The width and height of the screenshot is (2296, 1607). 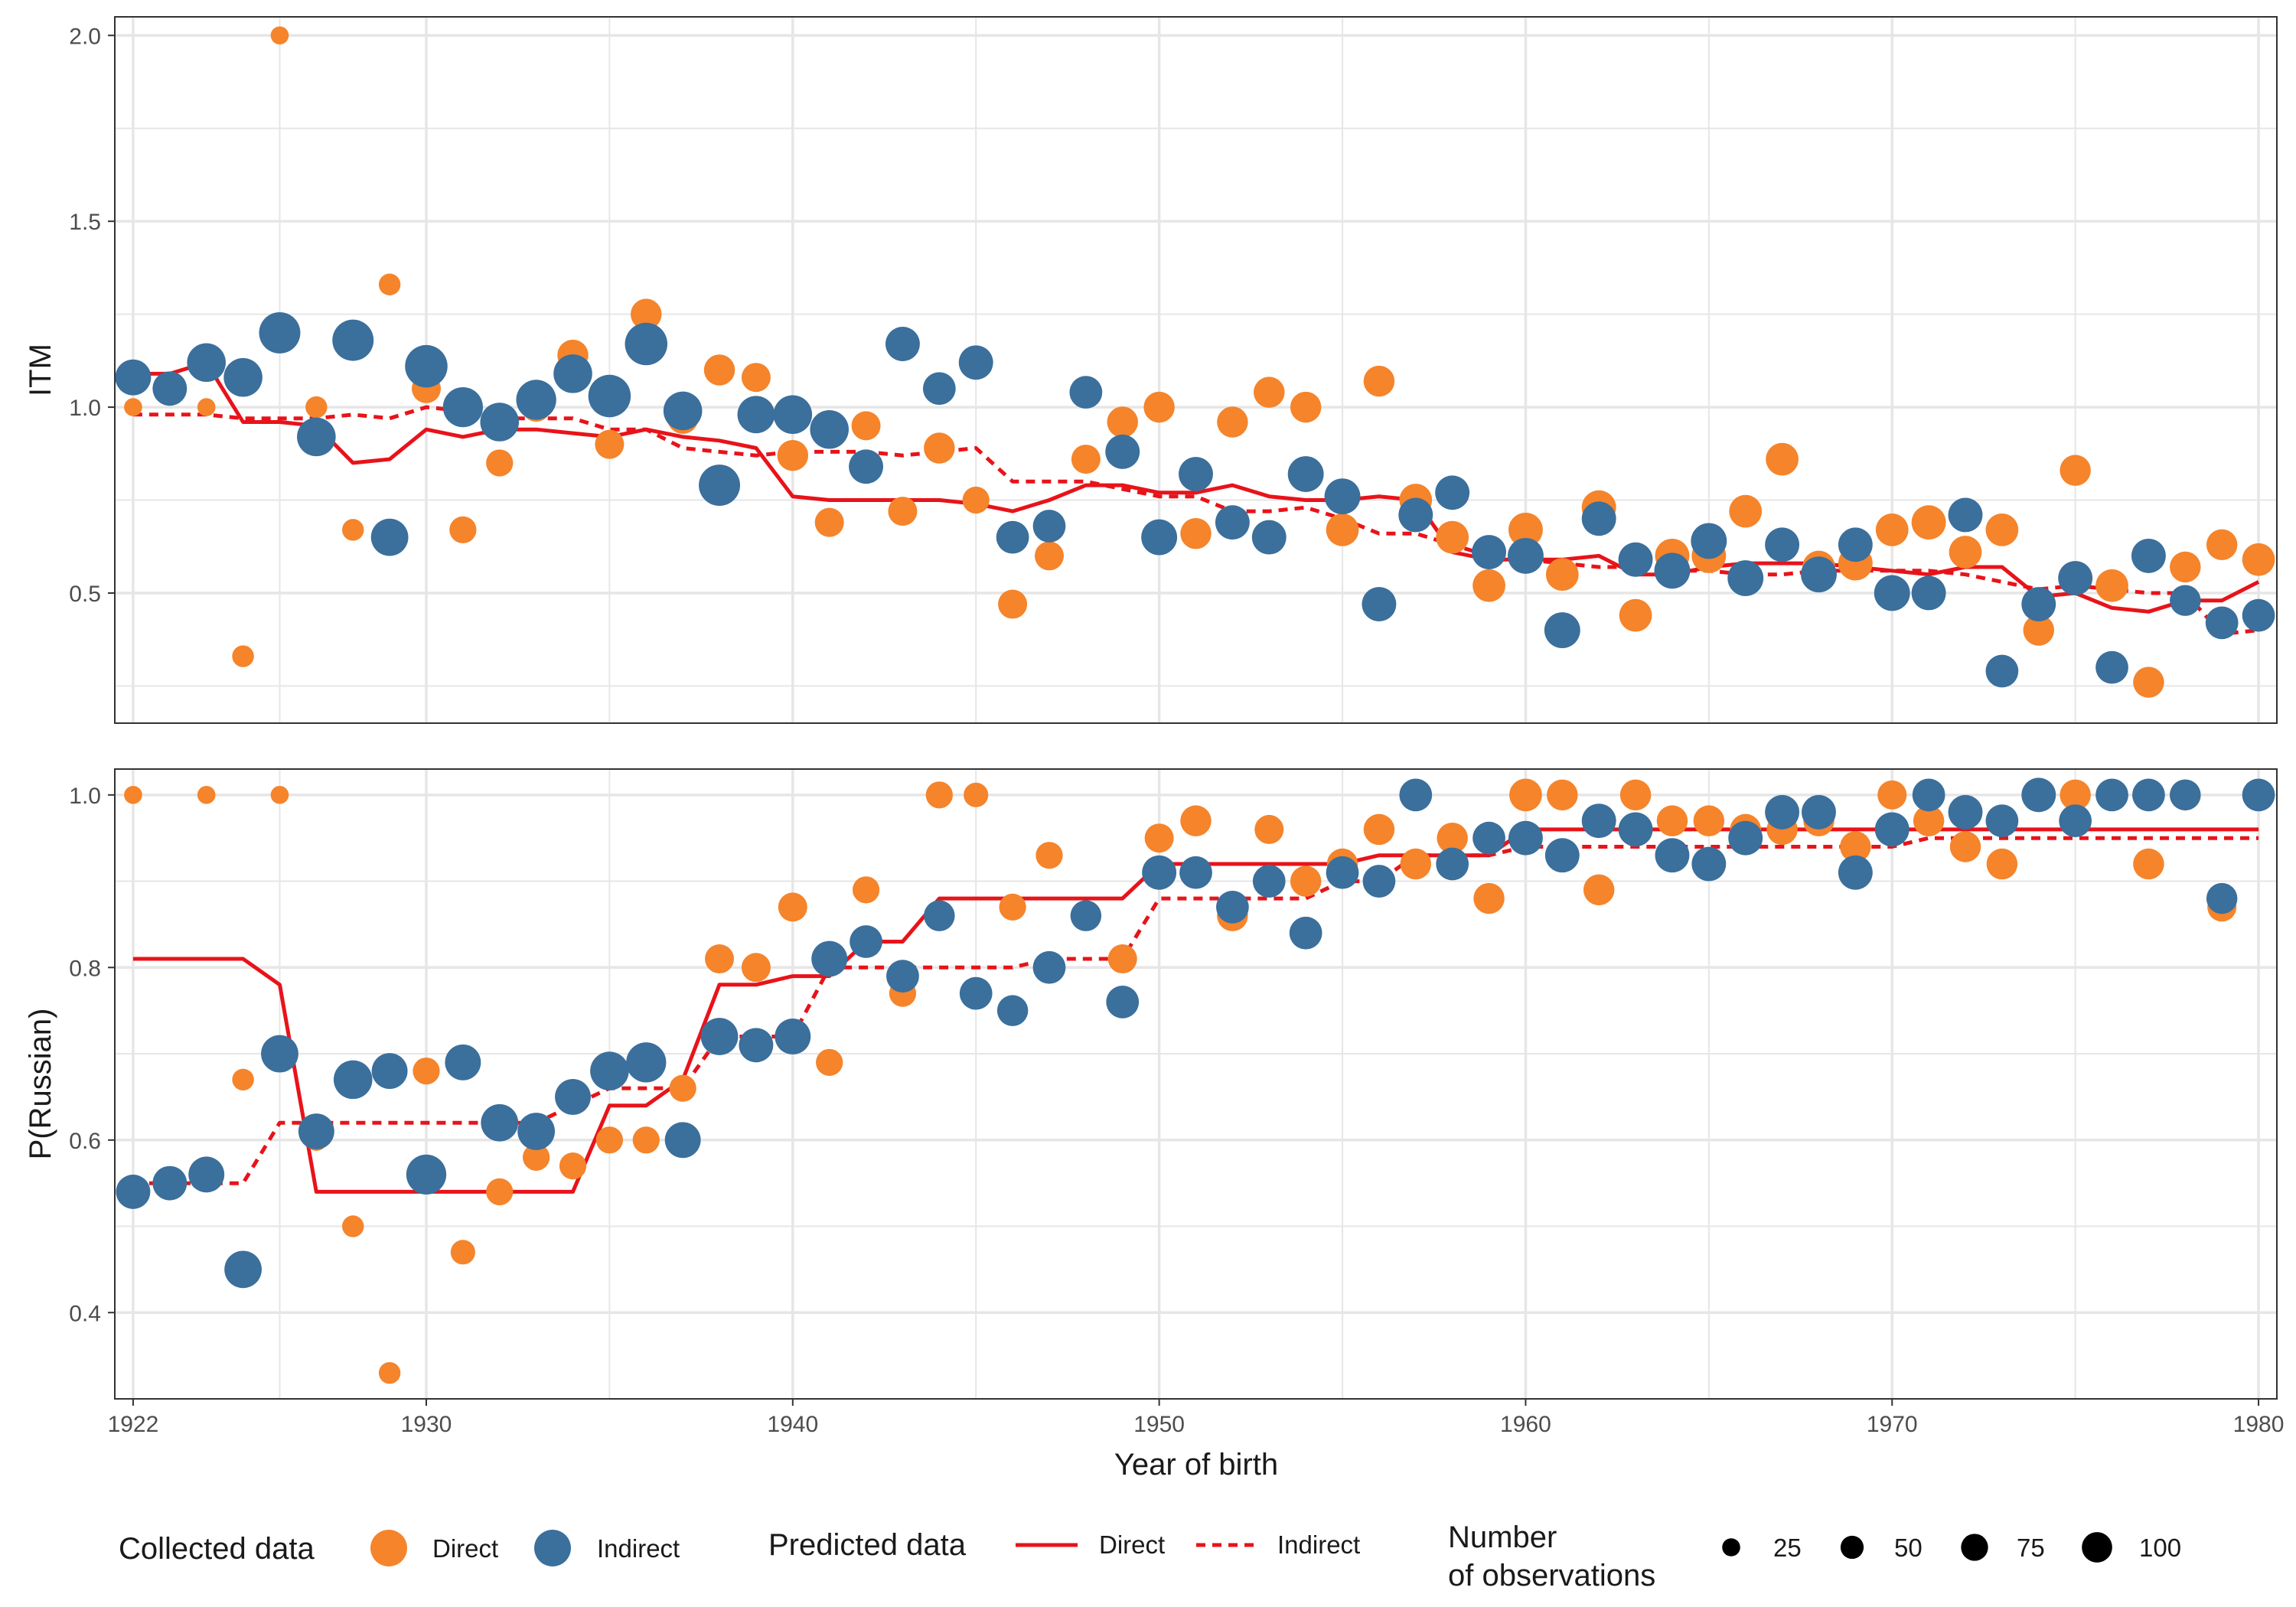 What do you see at coordinates (2031, 1548) in the screenshot?
I see `legend-size-label: 75` at bounding box center [2031, 1548].